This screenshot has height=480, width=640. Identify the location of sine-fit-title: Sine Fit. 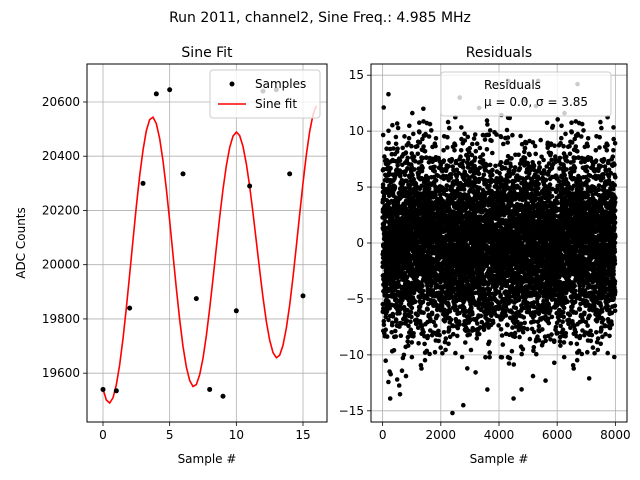
(207, 53).